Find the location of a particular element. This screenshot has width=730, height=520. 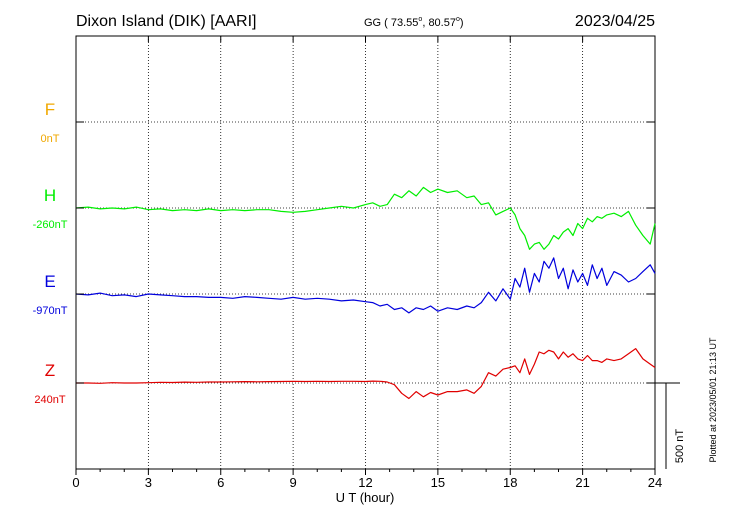

x-tick-label: 24 is located at coordinates (655, 482).